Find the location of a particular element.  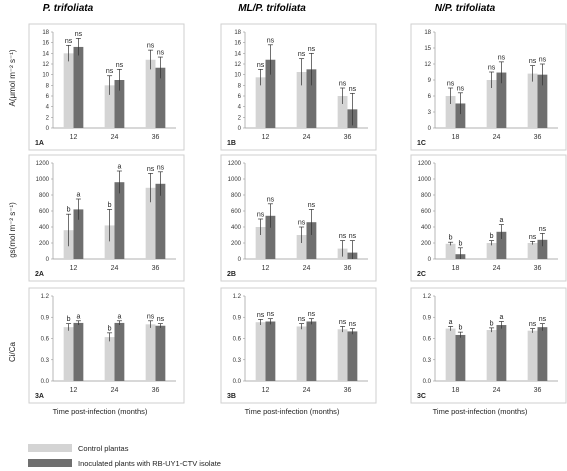

panel-label: 1A is located at coordinates (39, 143).